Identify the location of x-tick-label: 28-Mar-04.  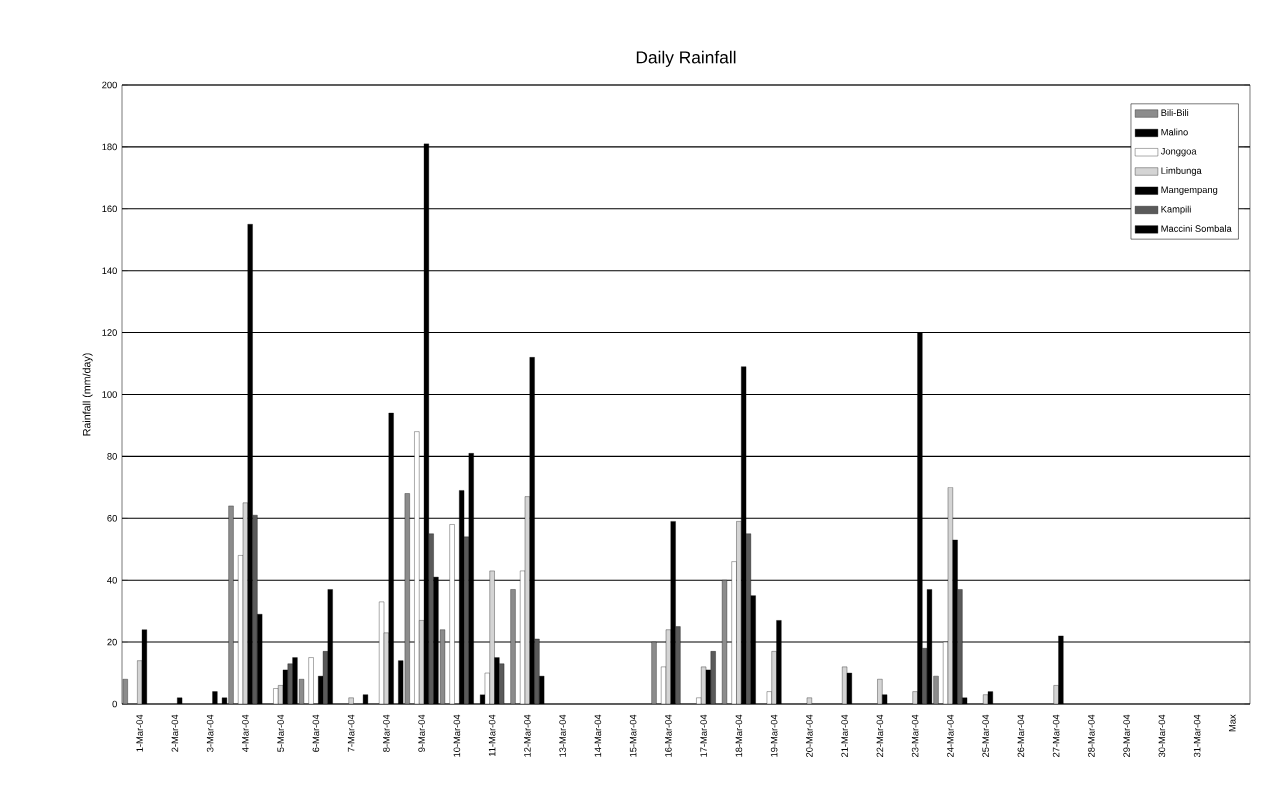
(1091, 735).